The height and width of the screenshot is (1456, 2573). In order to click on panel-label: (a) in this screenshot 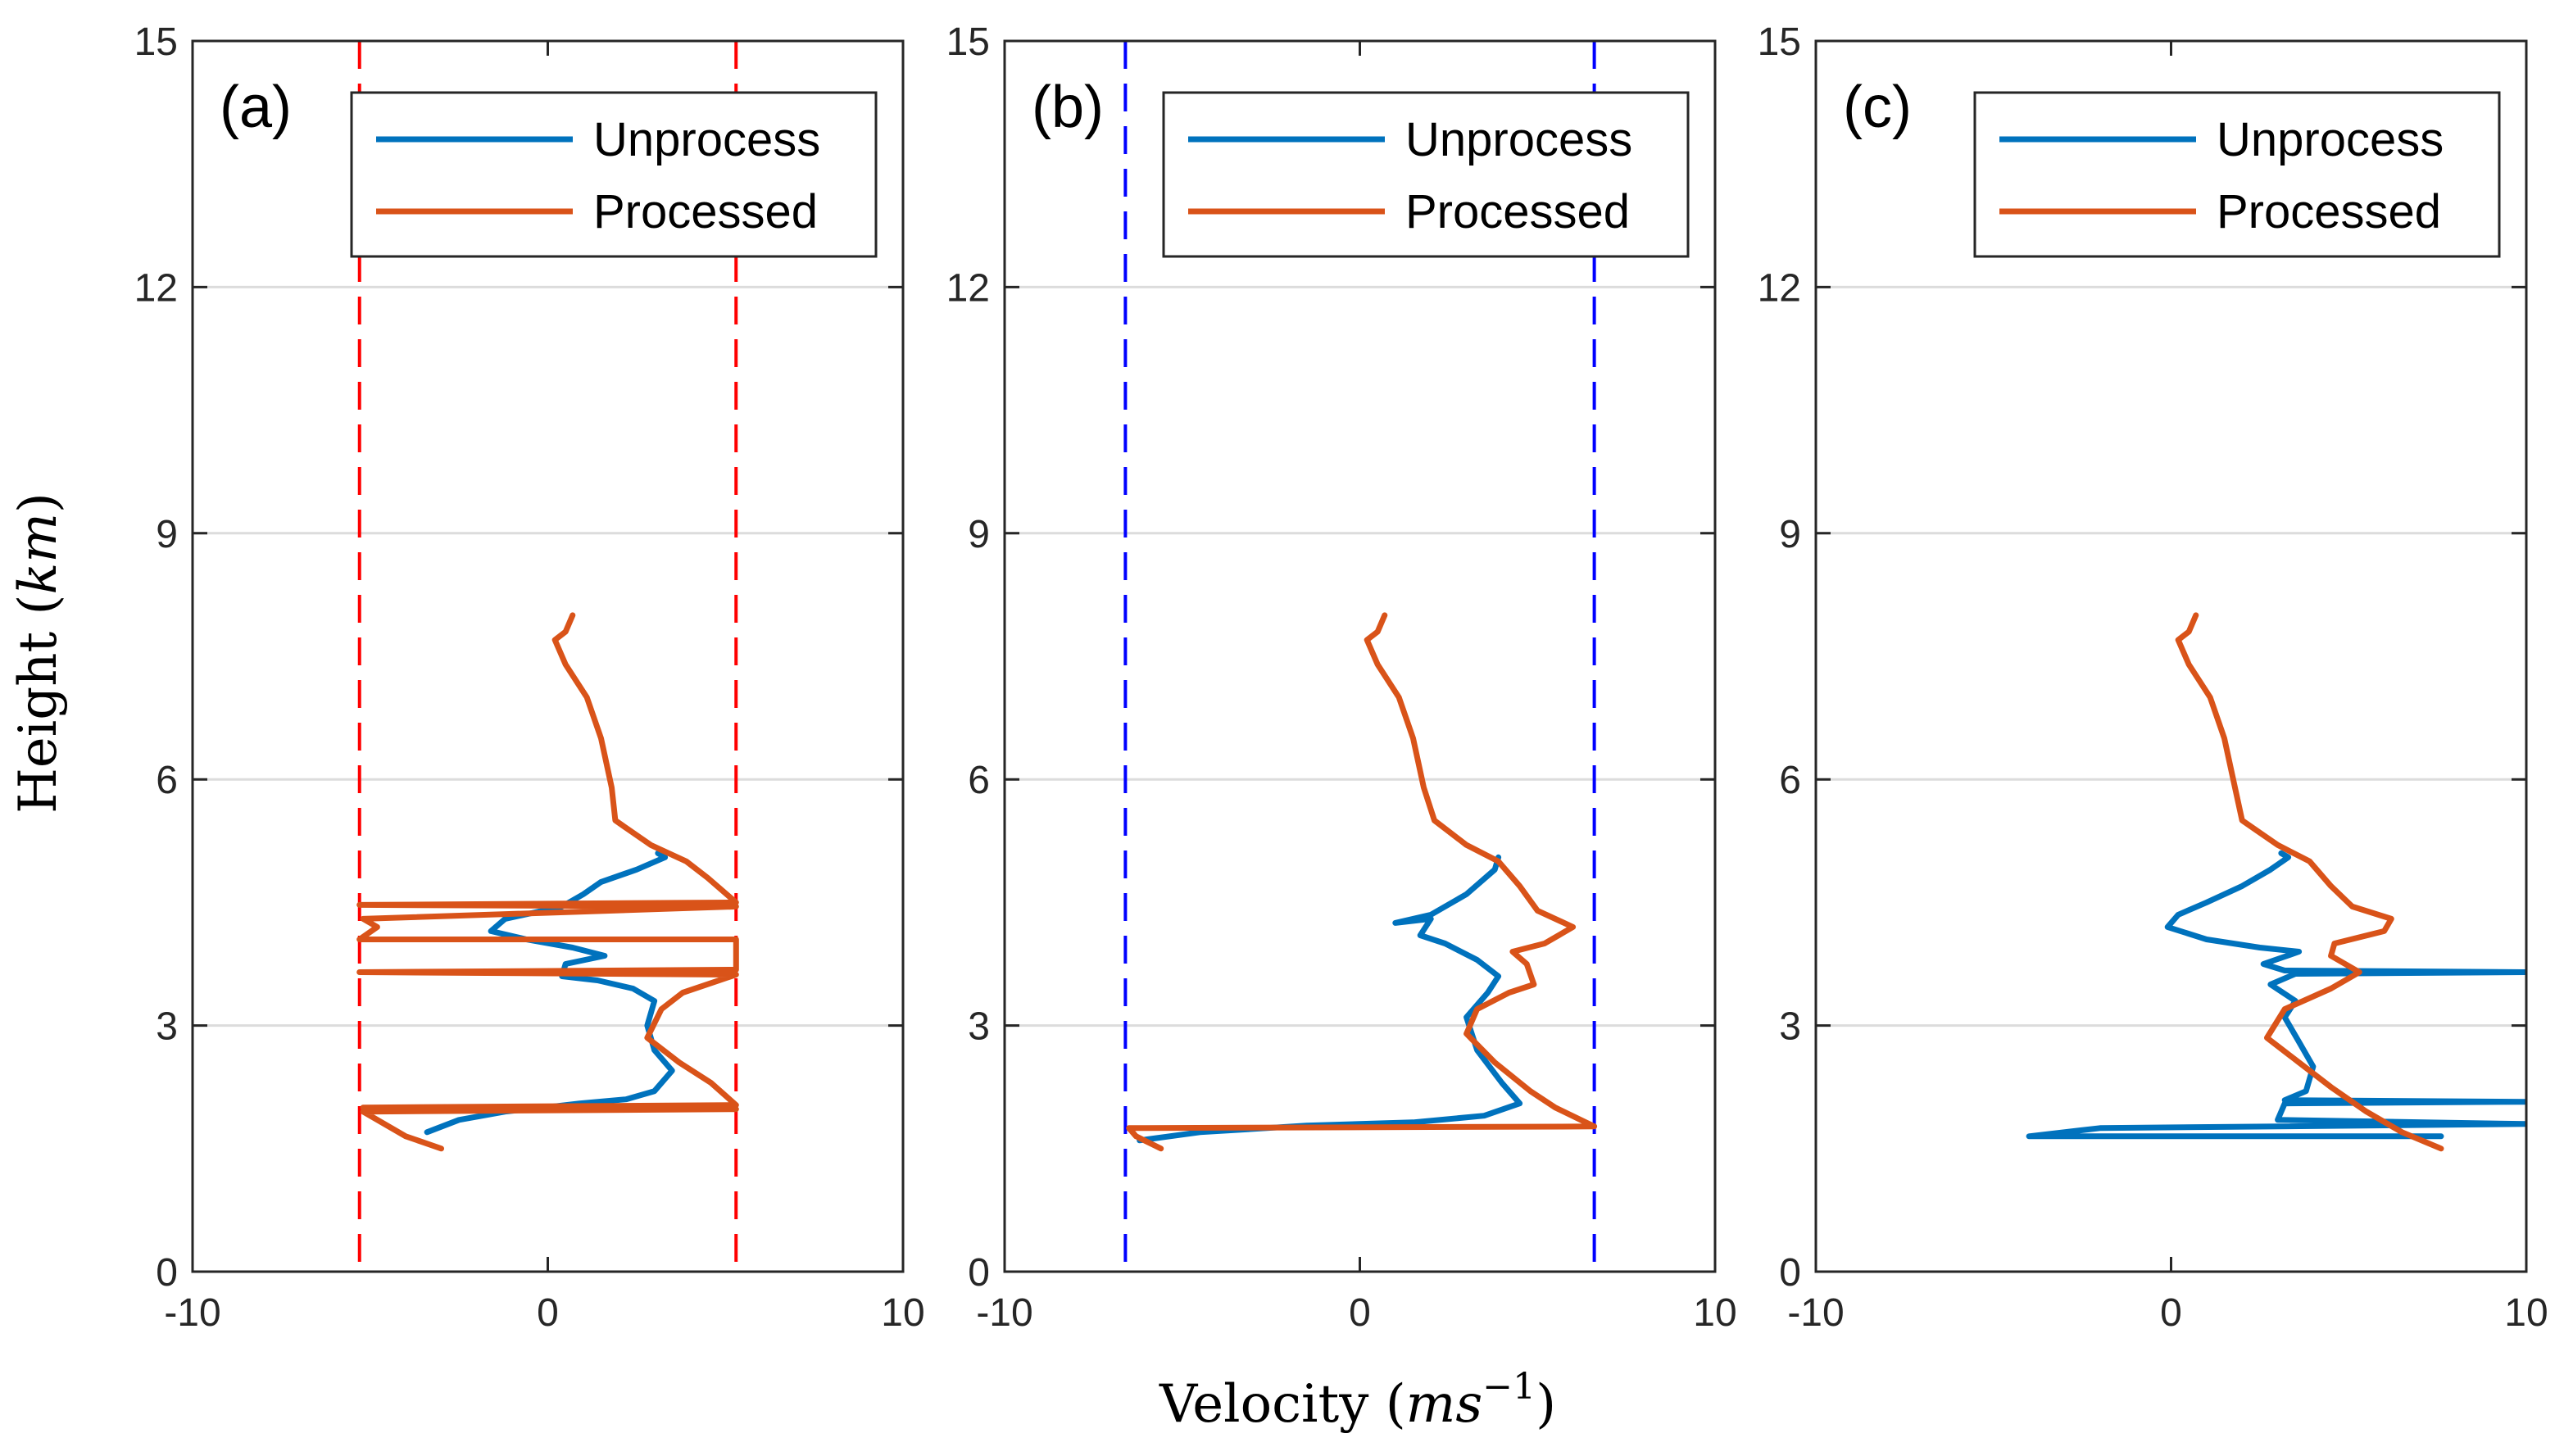, I will do `click(256, 108)`.